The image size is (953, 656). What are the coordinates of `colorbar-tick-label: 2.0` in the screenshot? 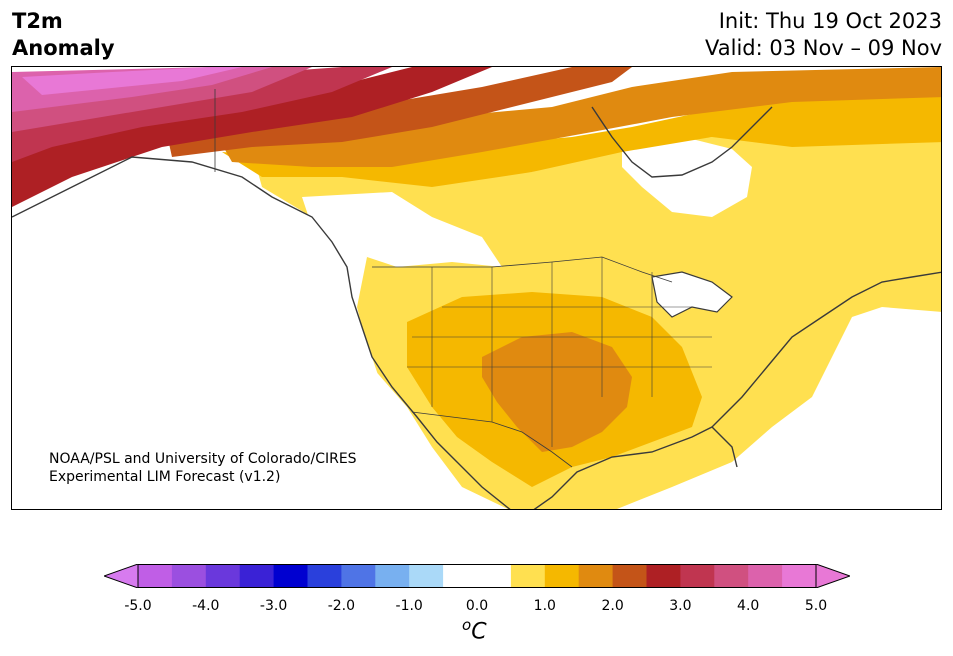 It's located at (612, 606).